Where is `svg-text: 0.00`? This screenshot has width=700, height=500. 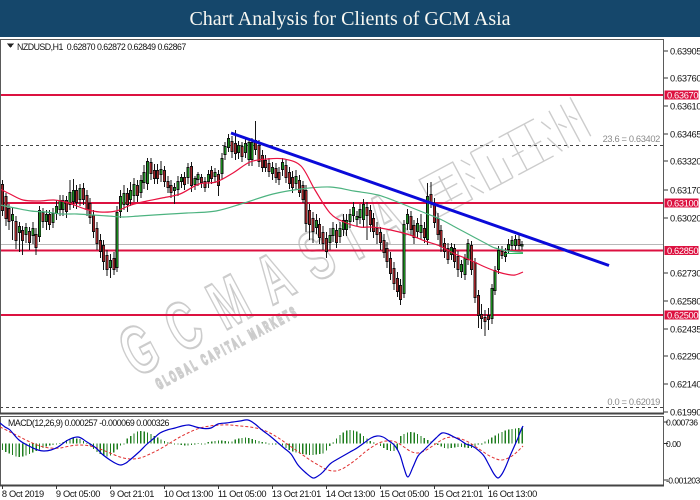 svg-text: 0.00 is located at coordinates (673, 444).